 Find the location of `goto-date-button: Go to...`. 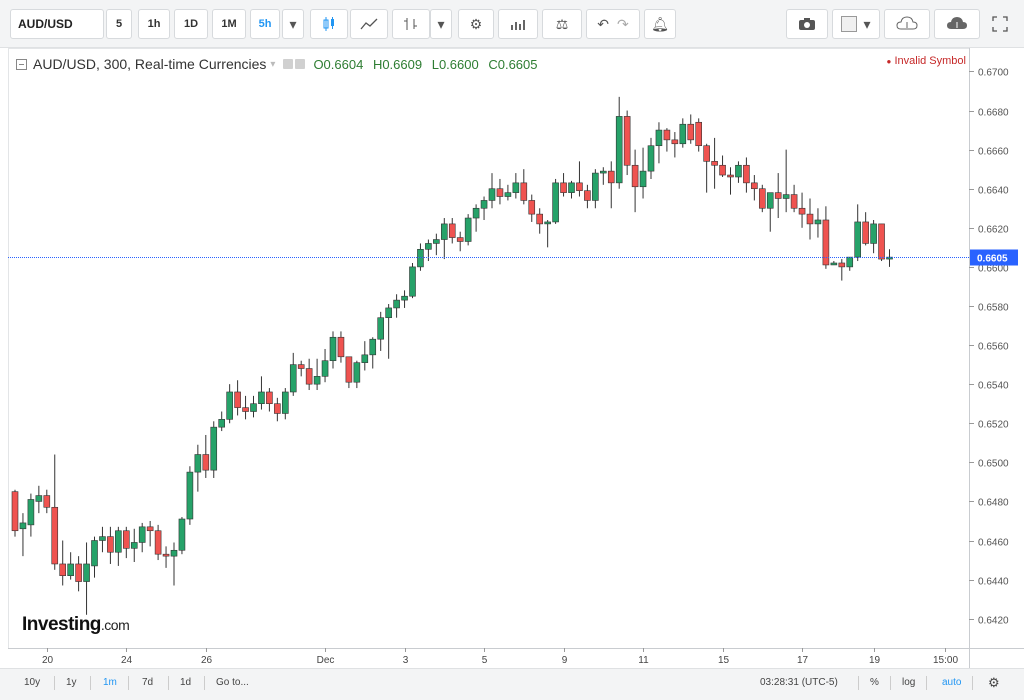

goto-date-button: Go to... is located at coordinates (232, 682).